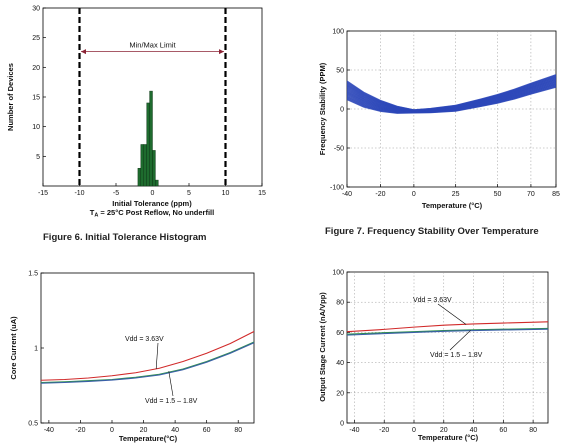  What do you see at coordinates (152, 45) in the screenshot?
I see `limit-label: Min/Max Limit` at bounding box center [152, 45].